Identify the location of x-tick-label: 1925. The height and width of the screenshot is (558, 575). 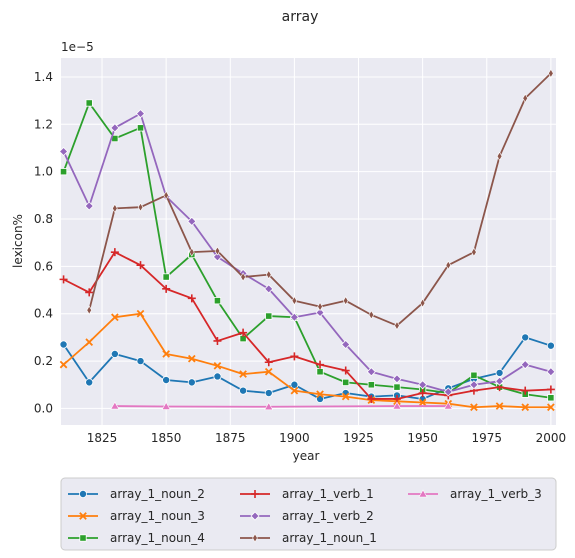
(358, 438).